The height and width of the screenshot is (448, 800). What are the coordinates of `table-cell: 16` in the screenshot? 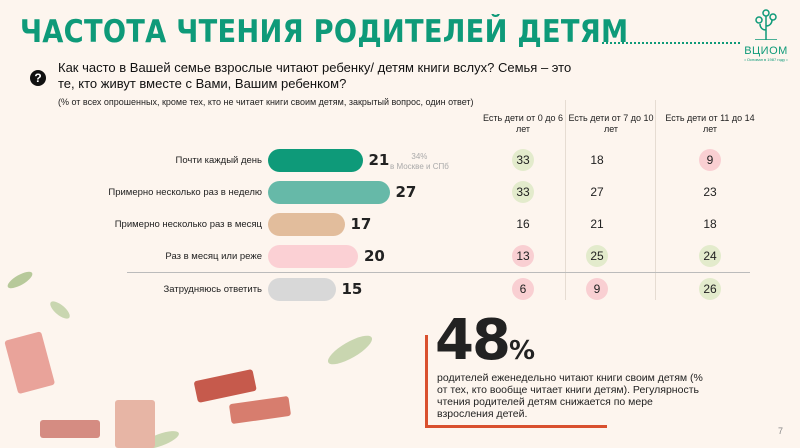 It's located at (523, 224).